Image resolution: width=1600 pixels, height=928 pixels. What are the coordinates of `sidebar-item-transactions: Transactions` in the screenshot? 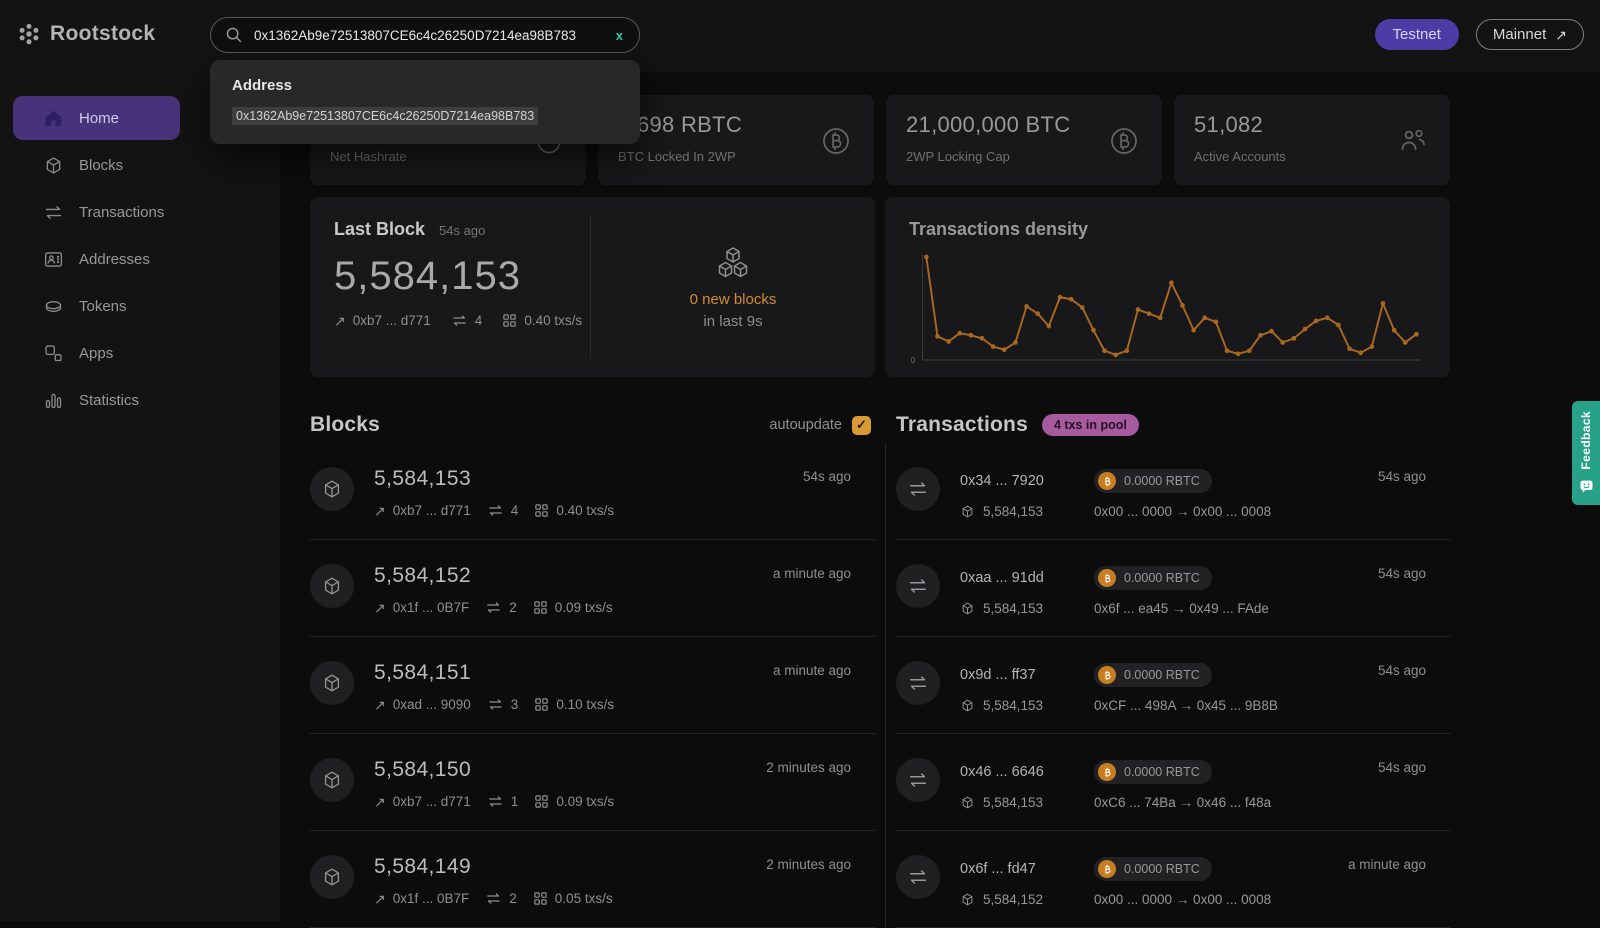 It's located at (96, 212).